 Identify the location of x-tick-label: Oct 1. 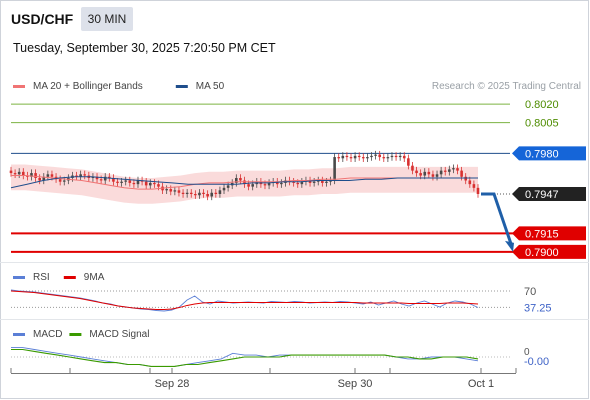
(481, 384).